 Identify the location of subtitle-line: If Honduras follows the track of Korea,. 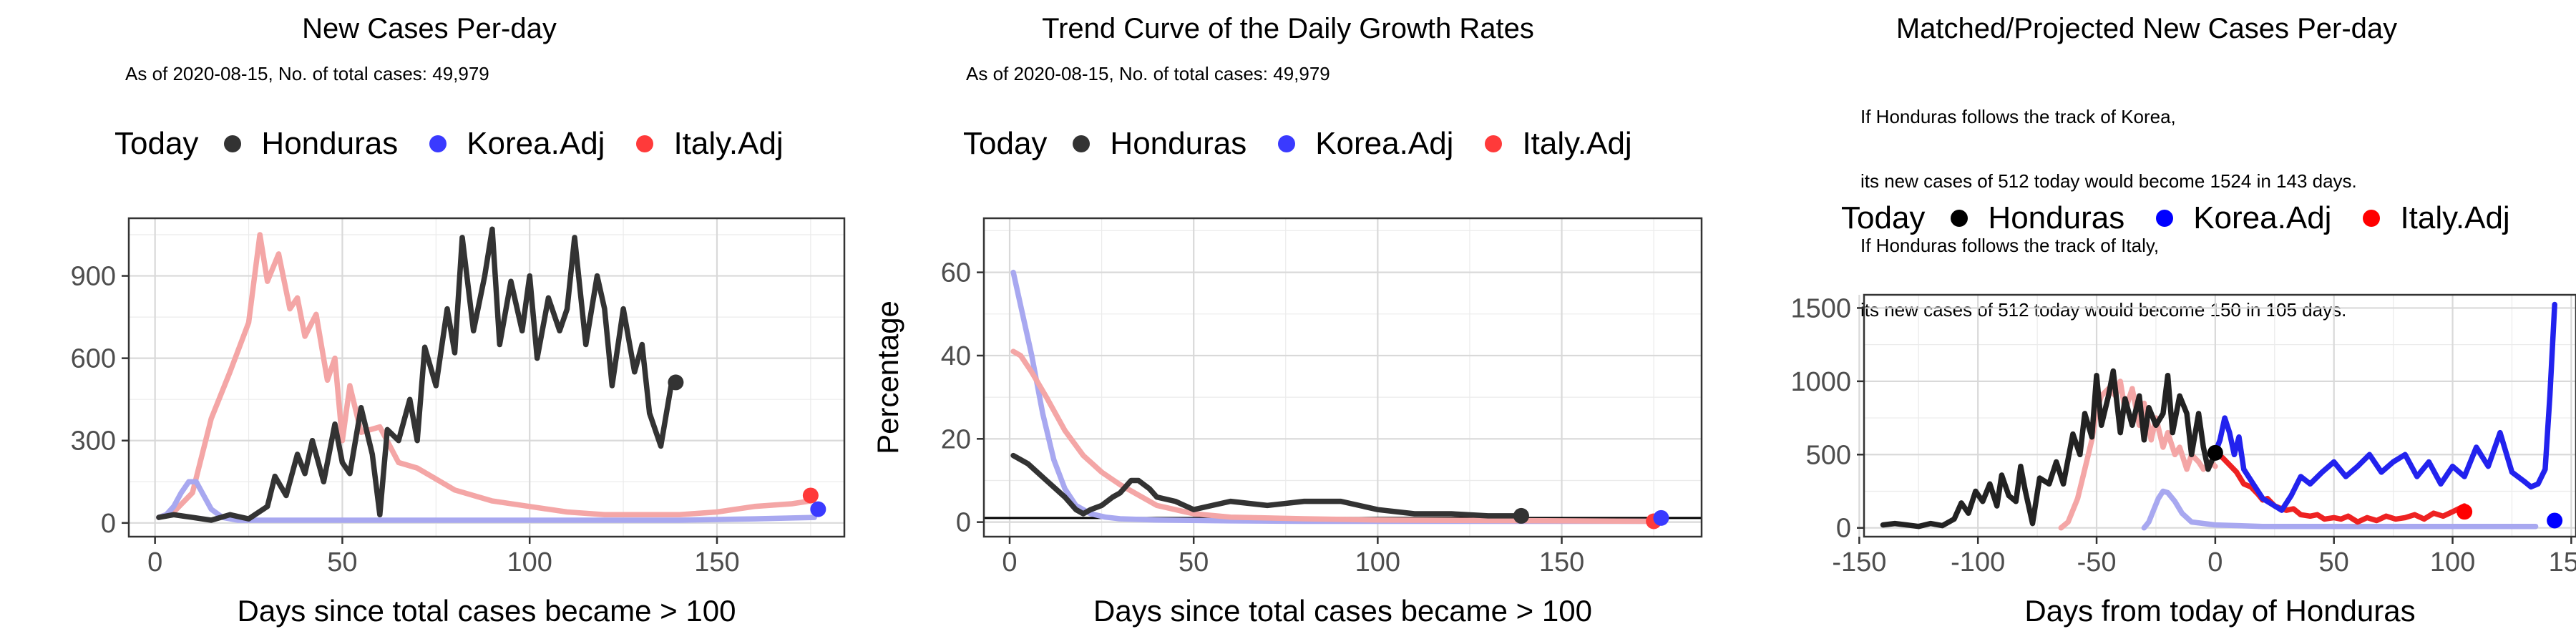
(2018, 116).